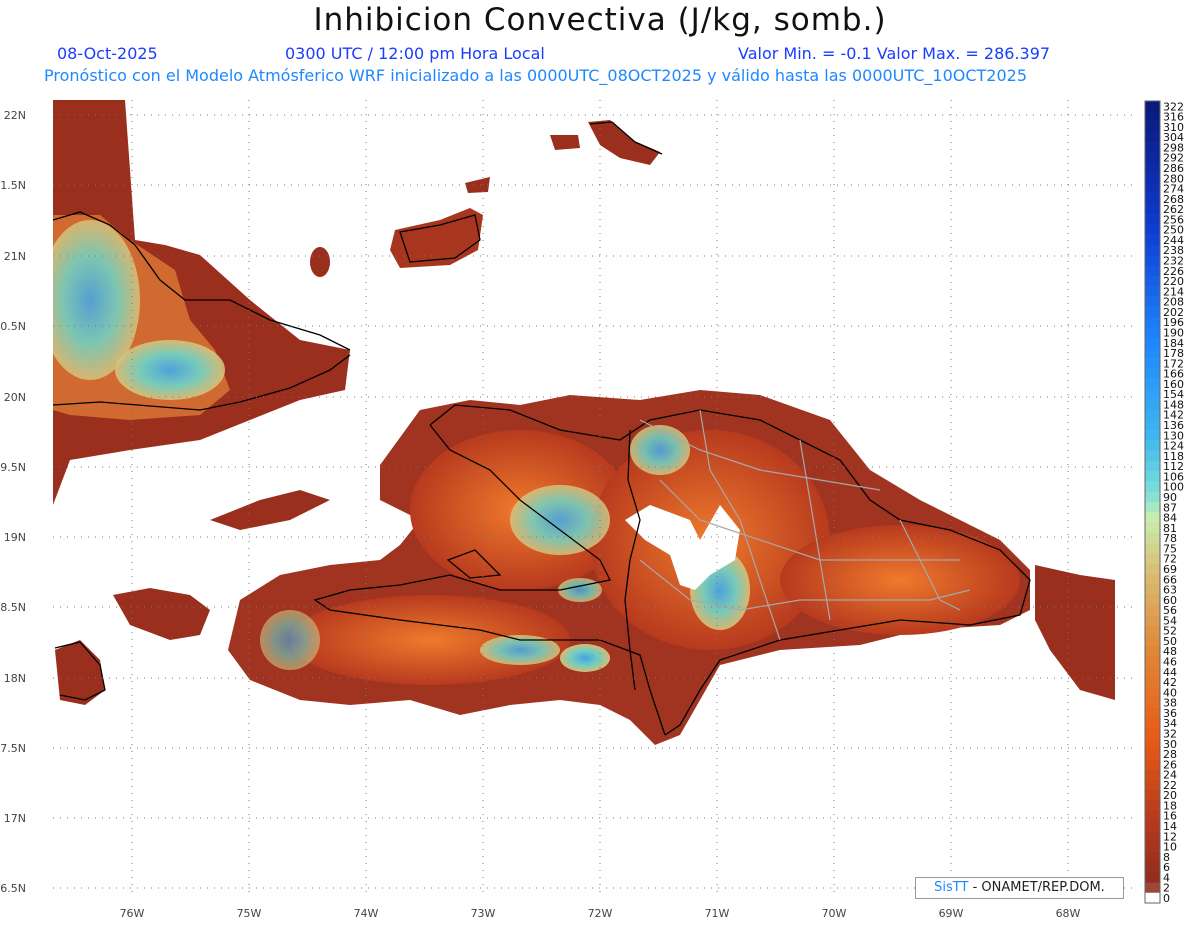  Describe the element at coordinates (440, 238) in the screenshot. I see `inagua-coast` at that location.